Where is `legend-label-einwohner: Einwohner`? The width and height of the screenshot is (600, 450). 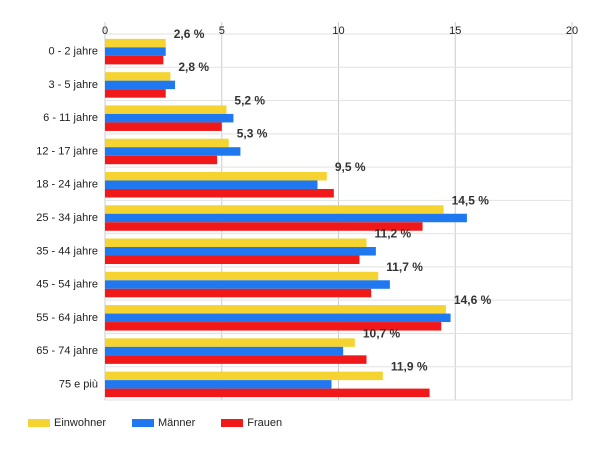
legend-label-einwohner: Einwohner is located at coordinates (80, 423).